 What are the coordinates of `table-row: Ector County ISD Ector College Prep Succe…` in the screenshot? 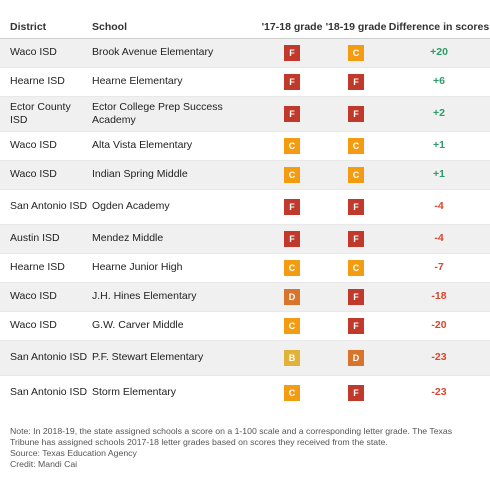 It's located at (245, 113).